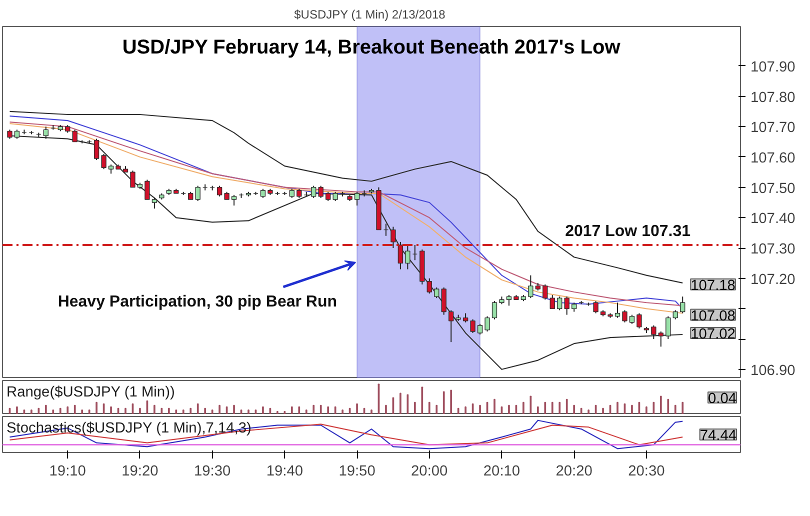  I want to click on y-tick-label: 107.90, so click(773, 67).